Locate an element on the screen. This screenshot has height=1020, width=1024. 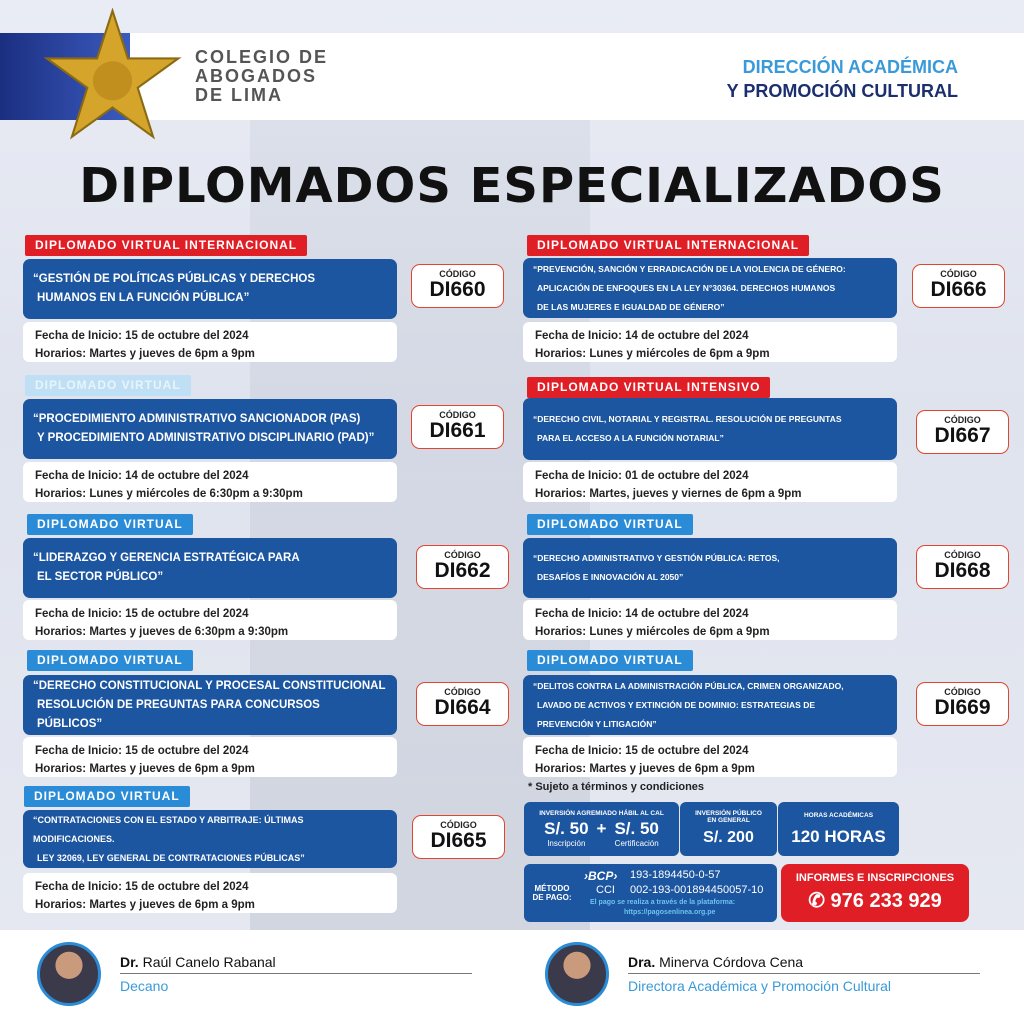
cci-number: 002-193-001894450057-10 is located at coordinates (697, 890).